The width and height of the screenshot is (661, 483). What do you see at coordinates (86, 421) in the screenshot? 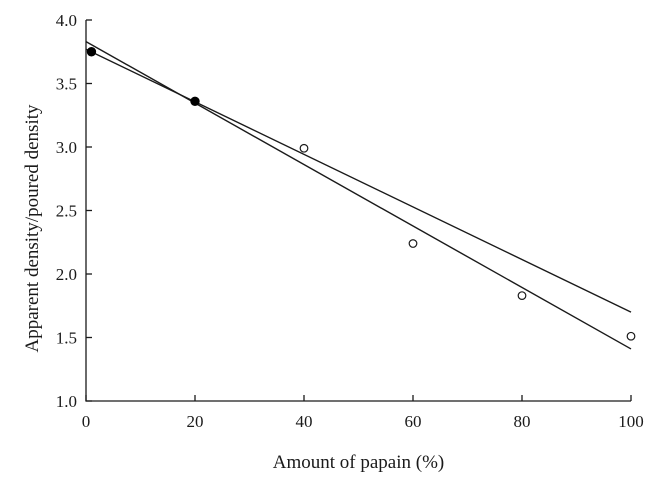
I see `x-tick-label: 0` at bounding box center [86, 421].